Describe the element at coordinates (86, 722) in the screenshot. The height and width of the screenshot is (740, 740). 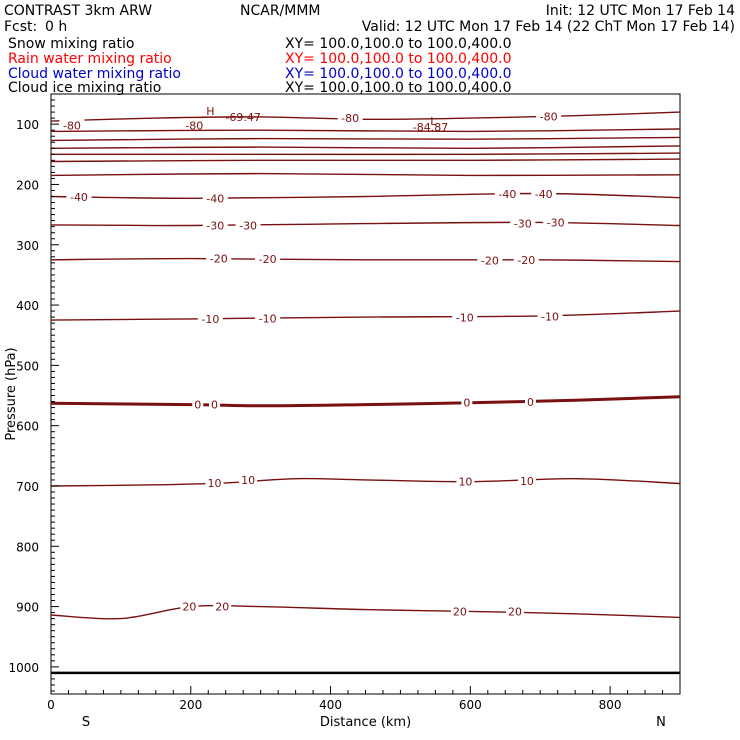
I see `south-end-label: S` at that location.